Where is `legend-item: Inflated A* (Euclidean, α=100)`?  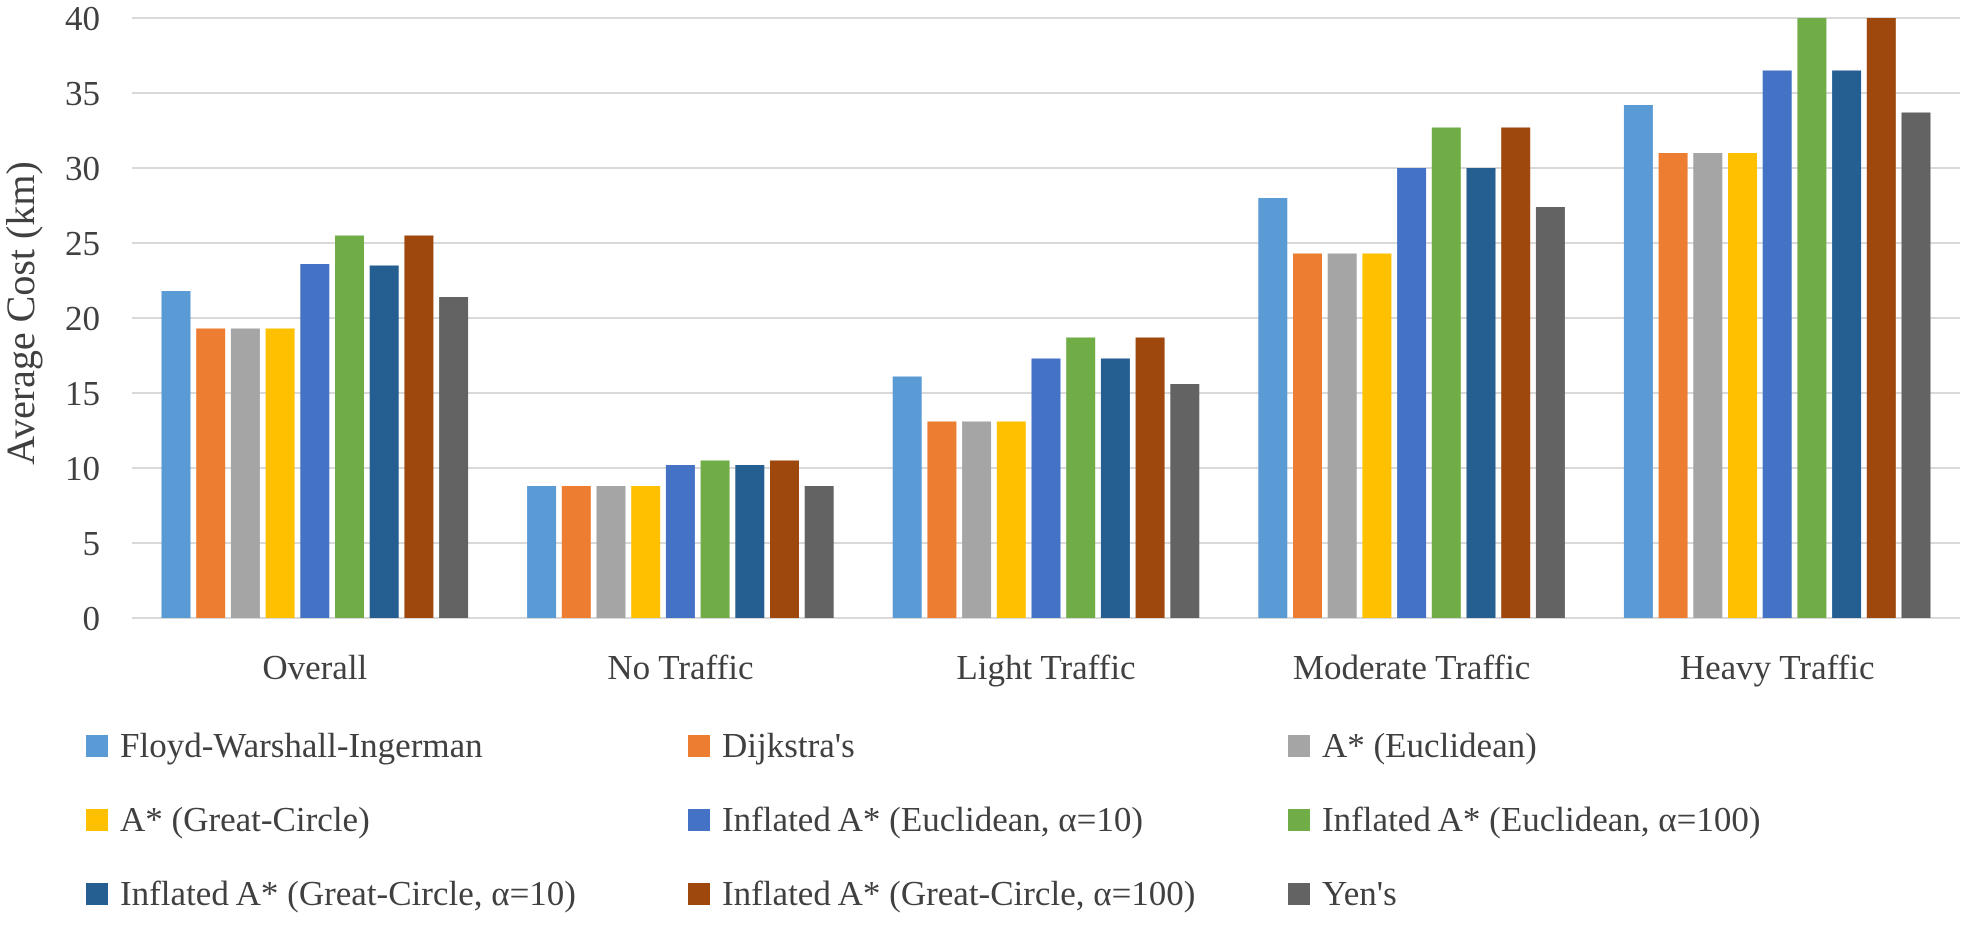
legend-item: Inflated A* (Euclidean, α=100) is located at coordinates (1524, 820).